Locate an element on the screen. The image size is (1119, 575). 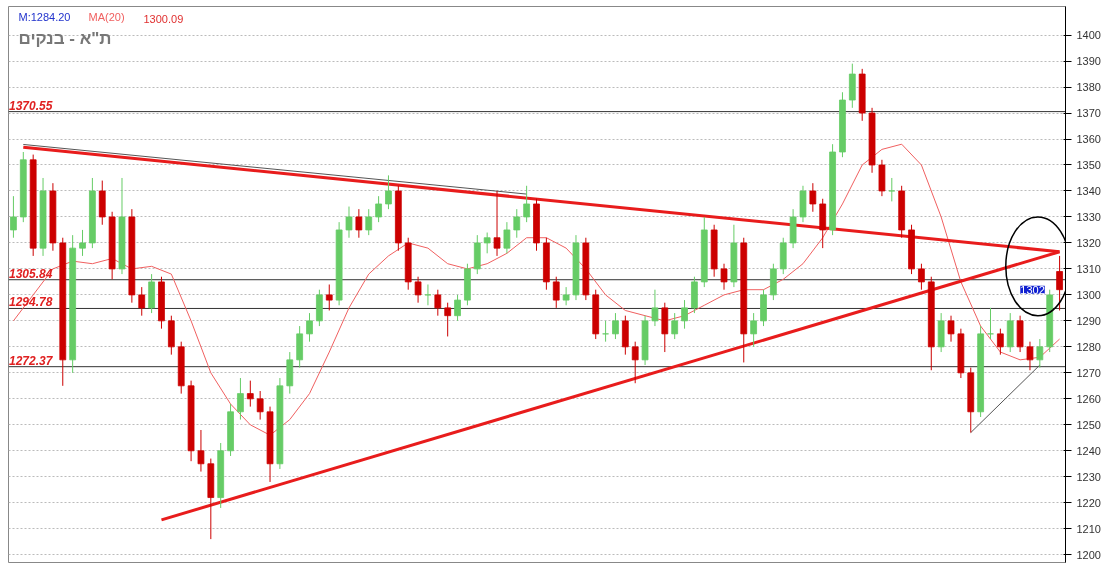
y-tick-label: 1340 is located at coordinates (1088, 190).